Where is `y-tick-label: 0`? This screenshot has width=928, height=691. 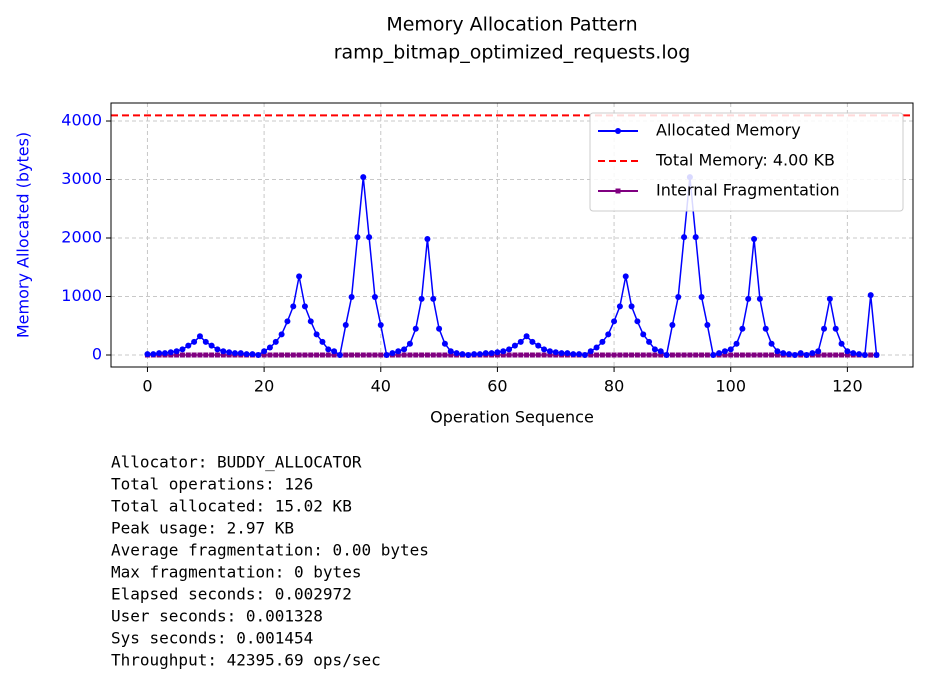 y-tick-label: 0 is located at coordinates (97, 354).